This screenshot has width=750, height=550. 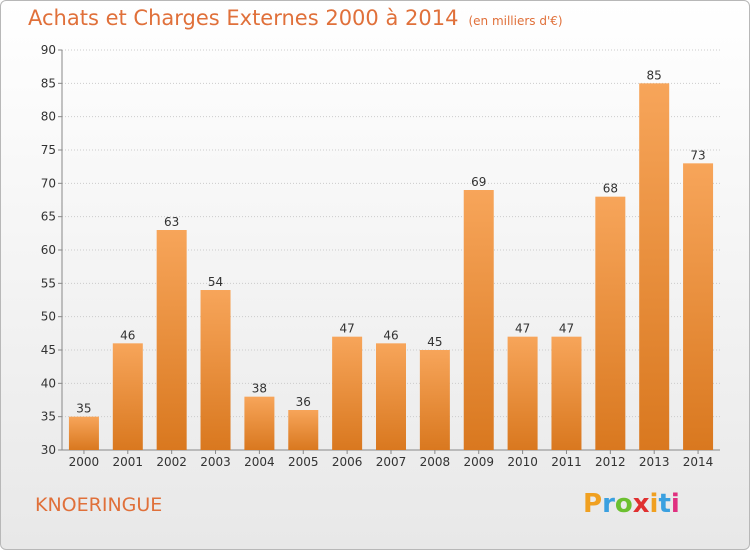 I want to click on data-label-2010: 47, so click(x=522, y=329).